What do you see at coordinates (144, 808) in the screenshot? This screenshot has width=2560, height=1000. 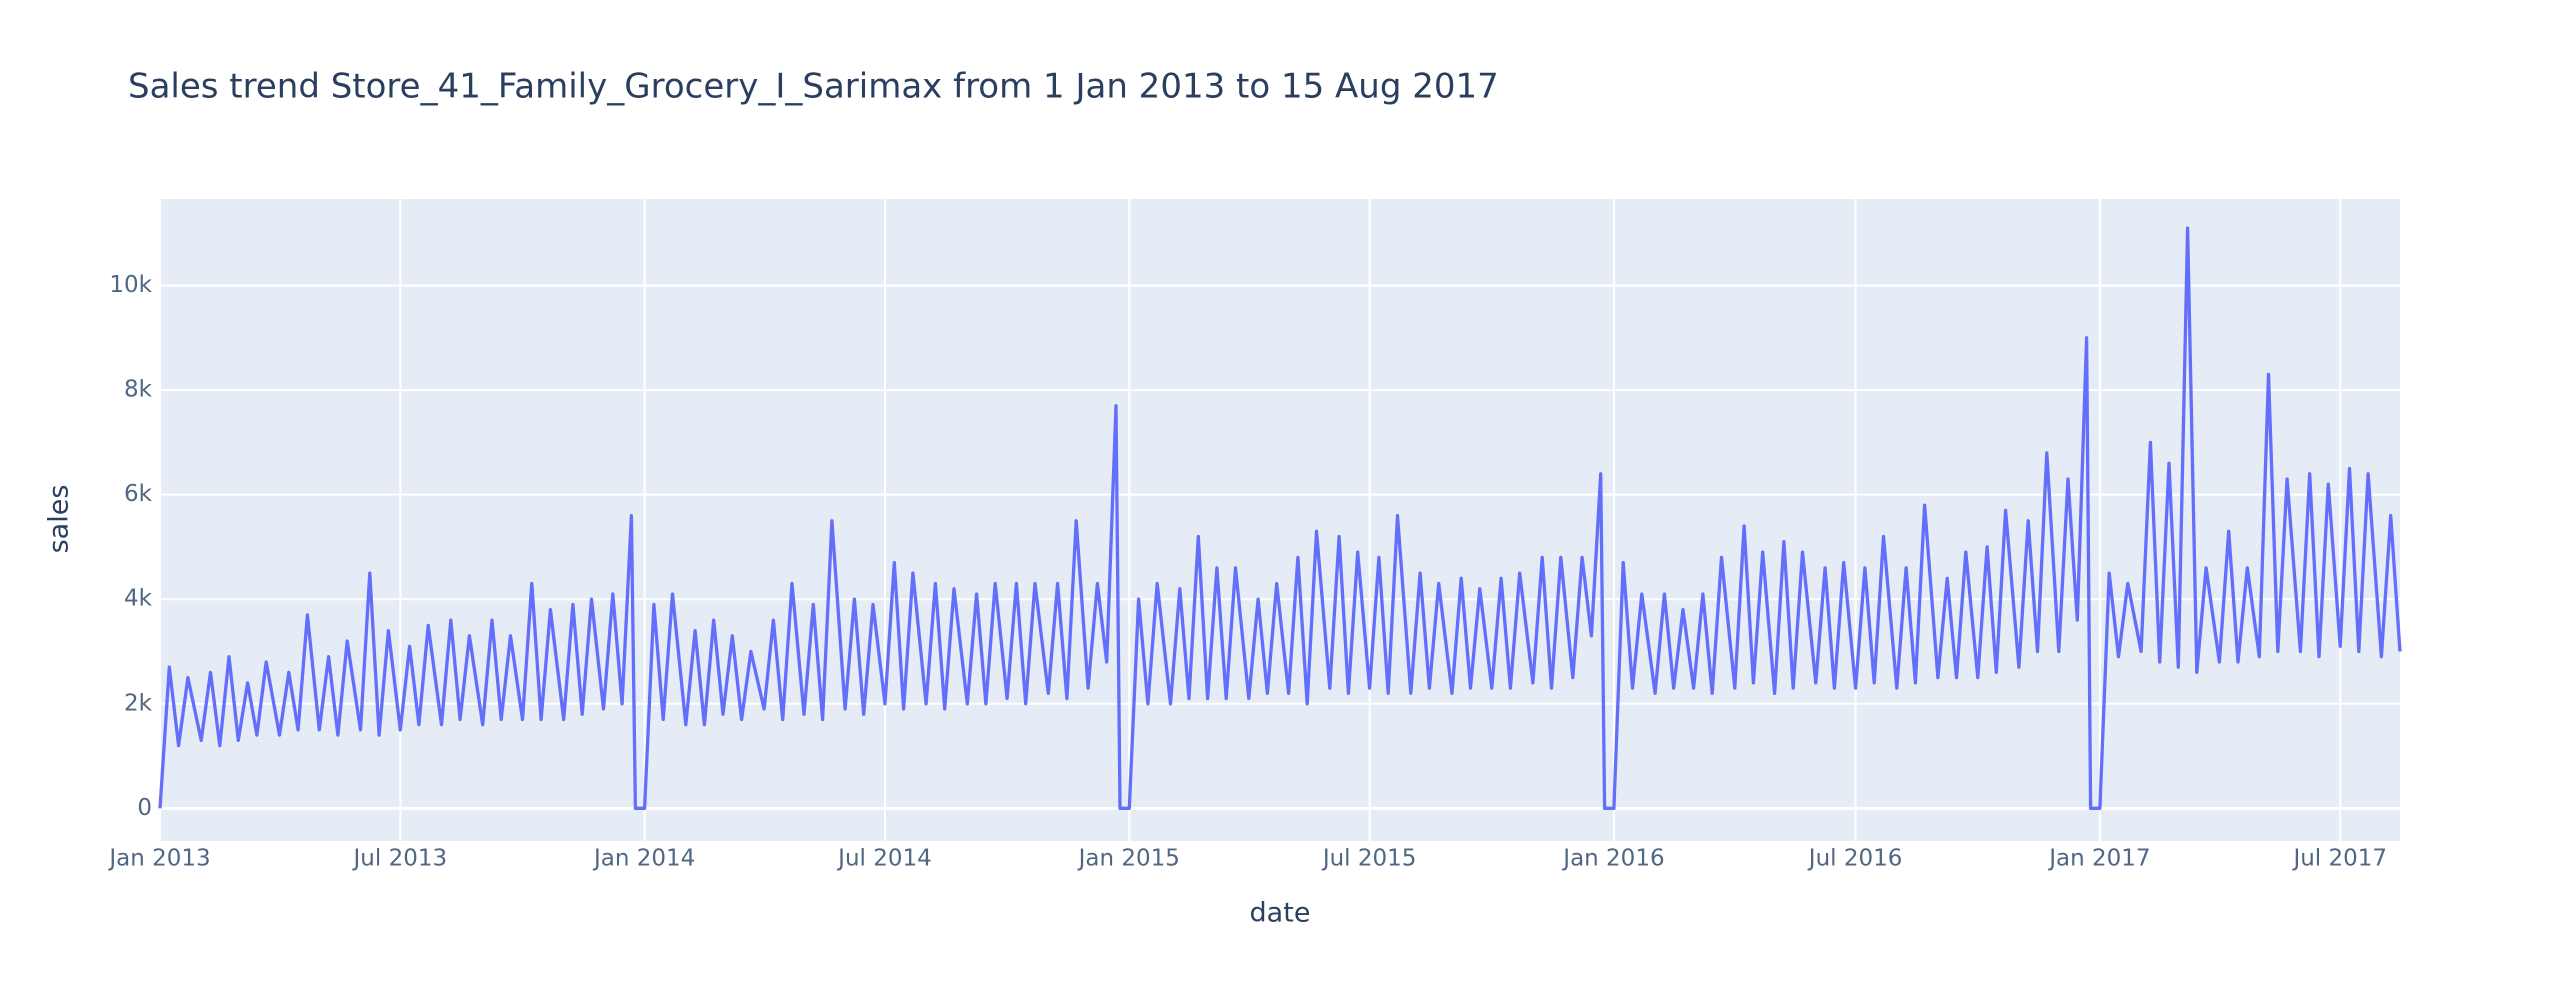 I see `y-tick-label: 0` at bounding box center [144, 808].